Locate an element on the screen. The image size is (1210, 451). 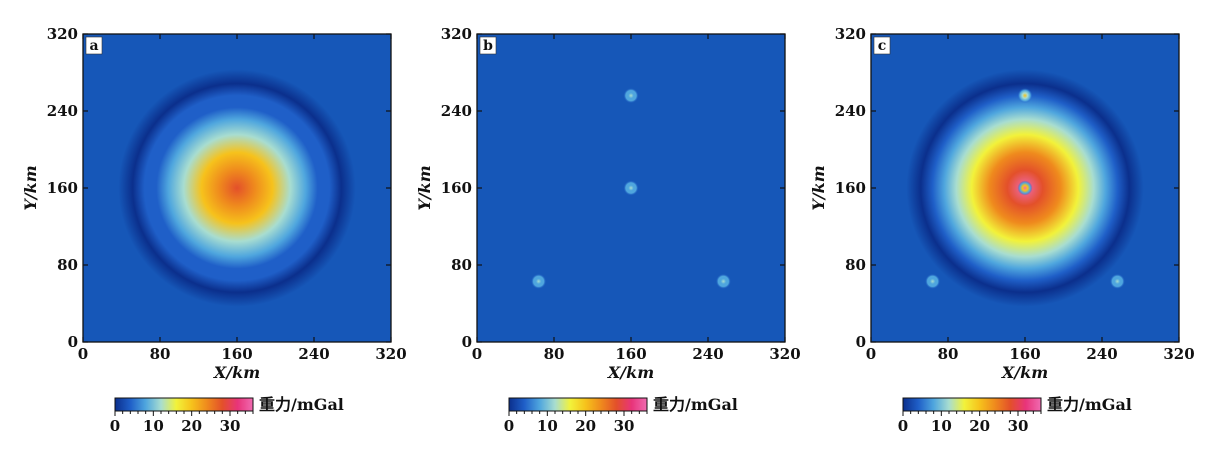
panel-label: c is located at coordinates (882, 46).